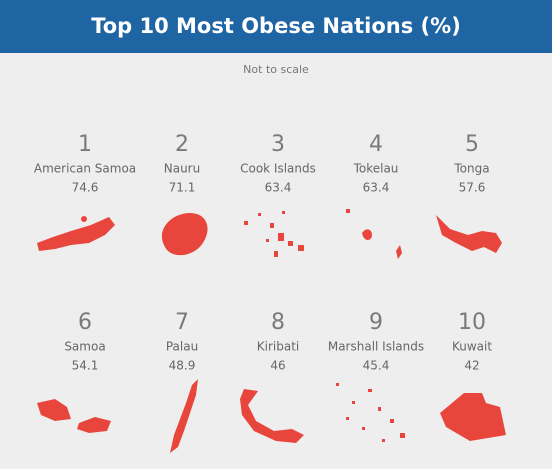 The width and height of the screenshot is (552, 469). What do you see at coordinates (472, 144) in the screenshot?
I see `rank: 5` at bounding box center [472, 144].